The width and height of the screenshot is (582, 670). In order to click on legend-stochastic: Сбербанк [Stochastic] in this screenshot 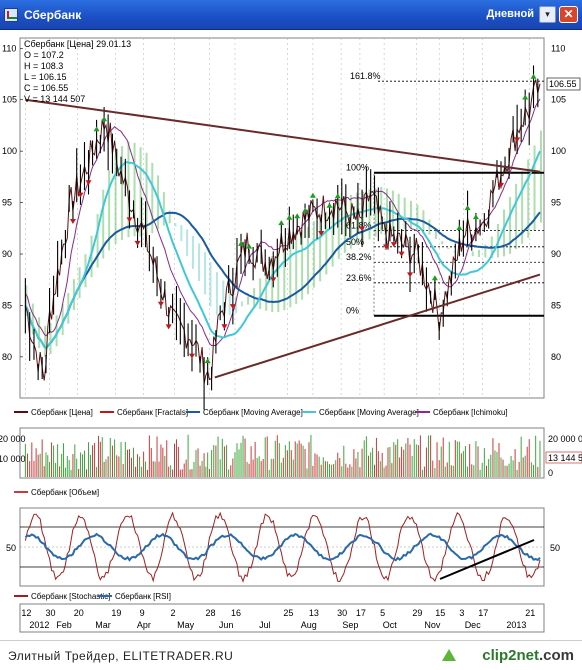, I will do `click(71, 596)`.